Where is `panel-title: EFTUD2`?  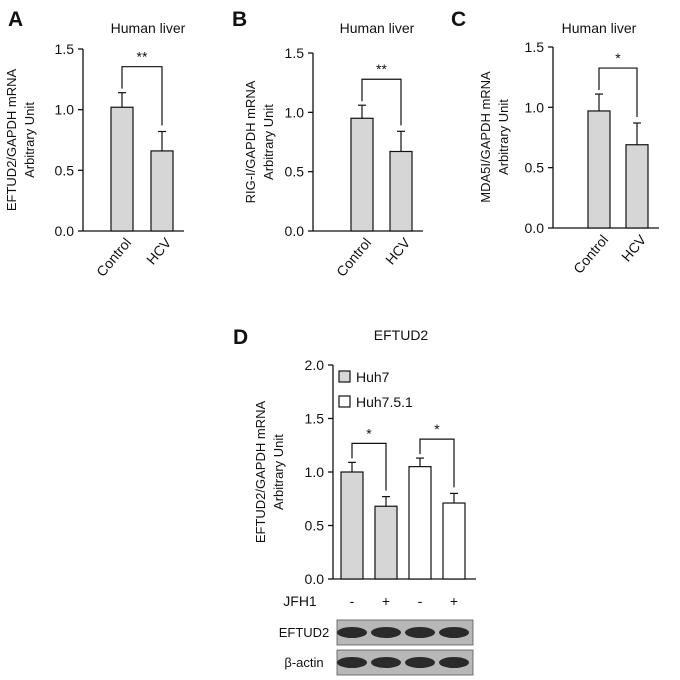
panel-title: EFTUD2 is located at coordinates (401, 335).